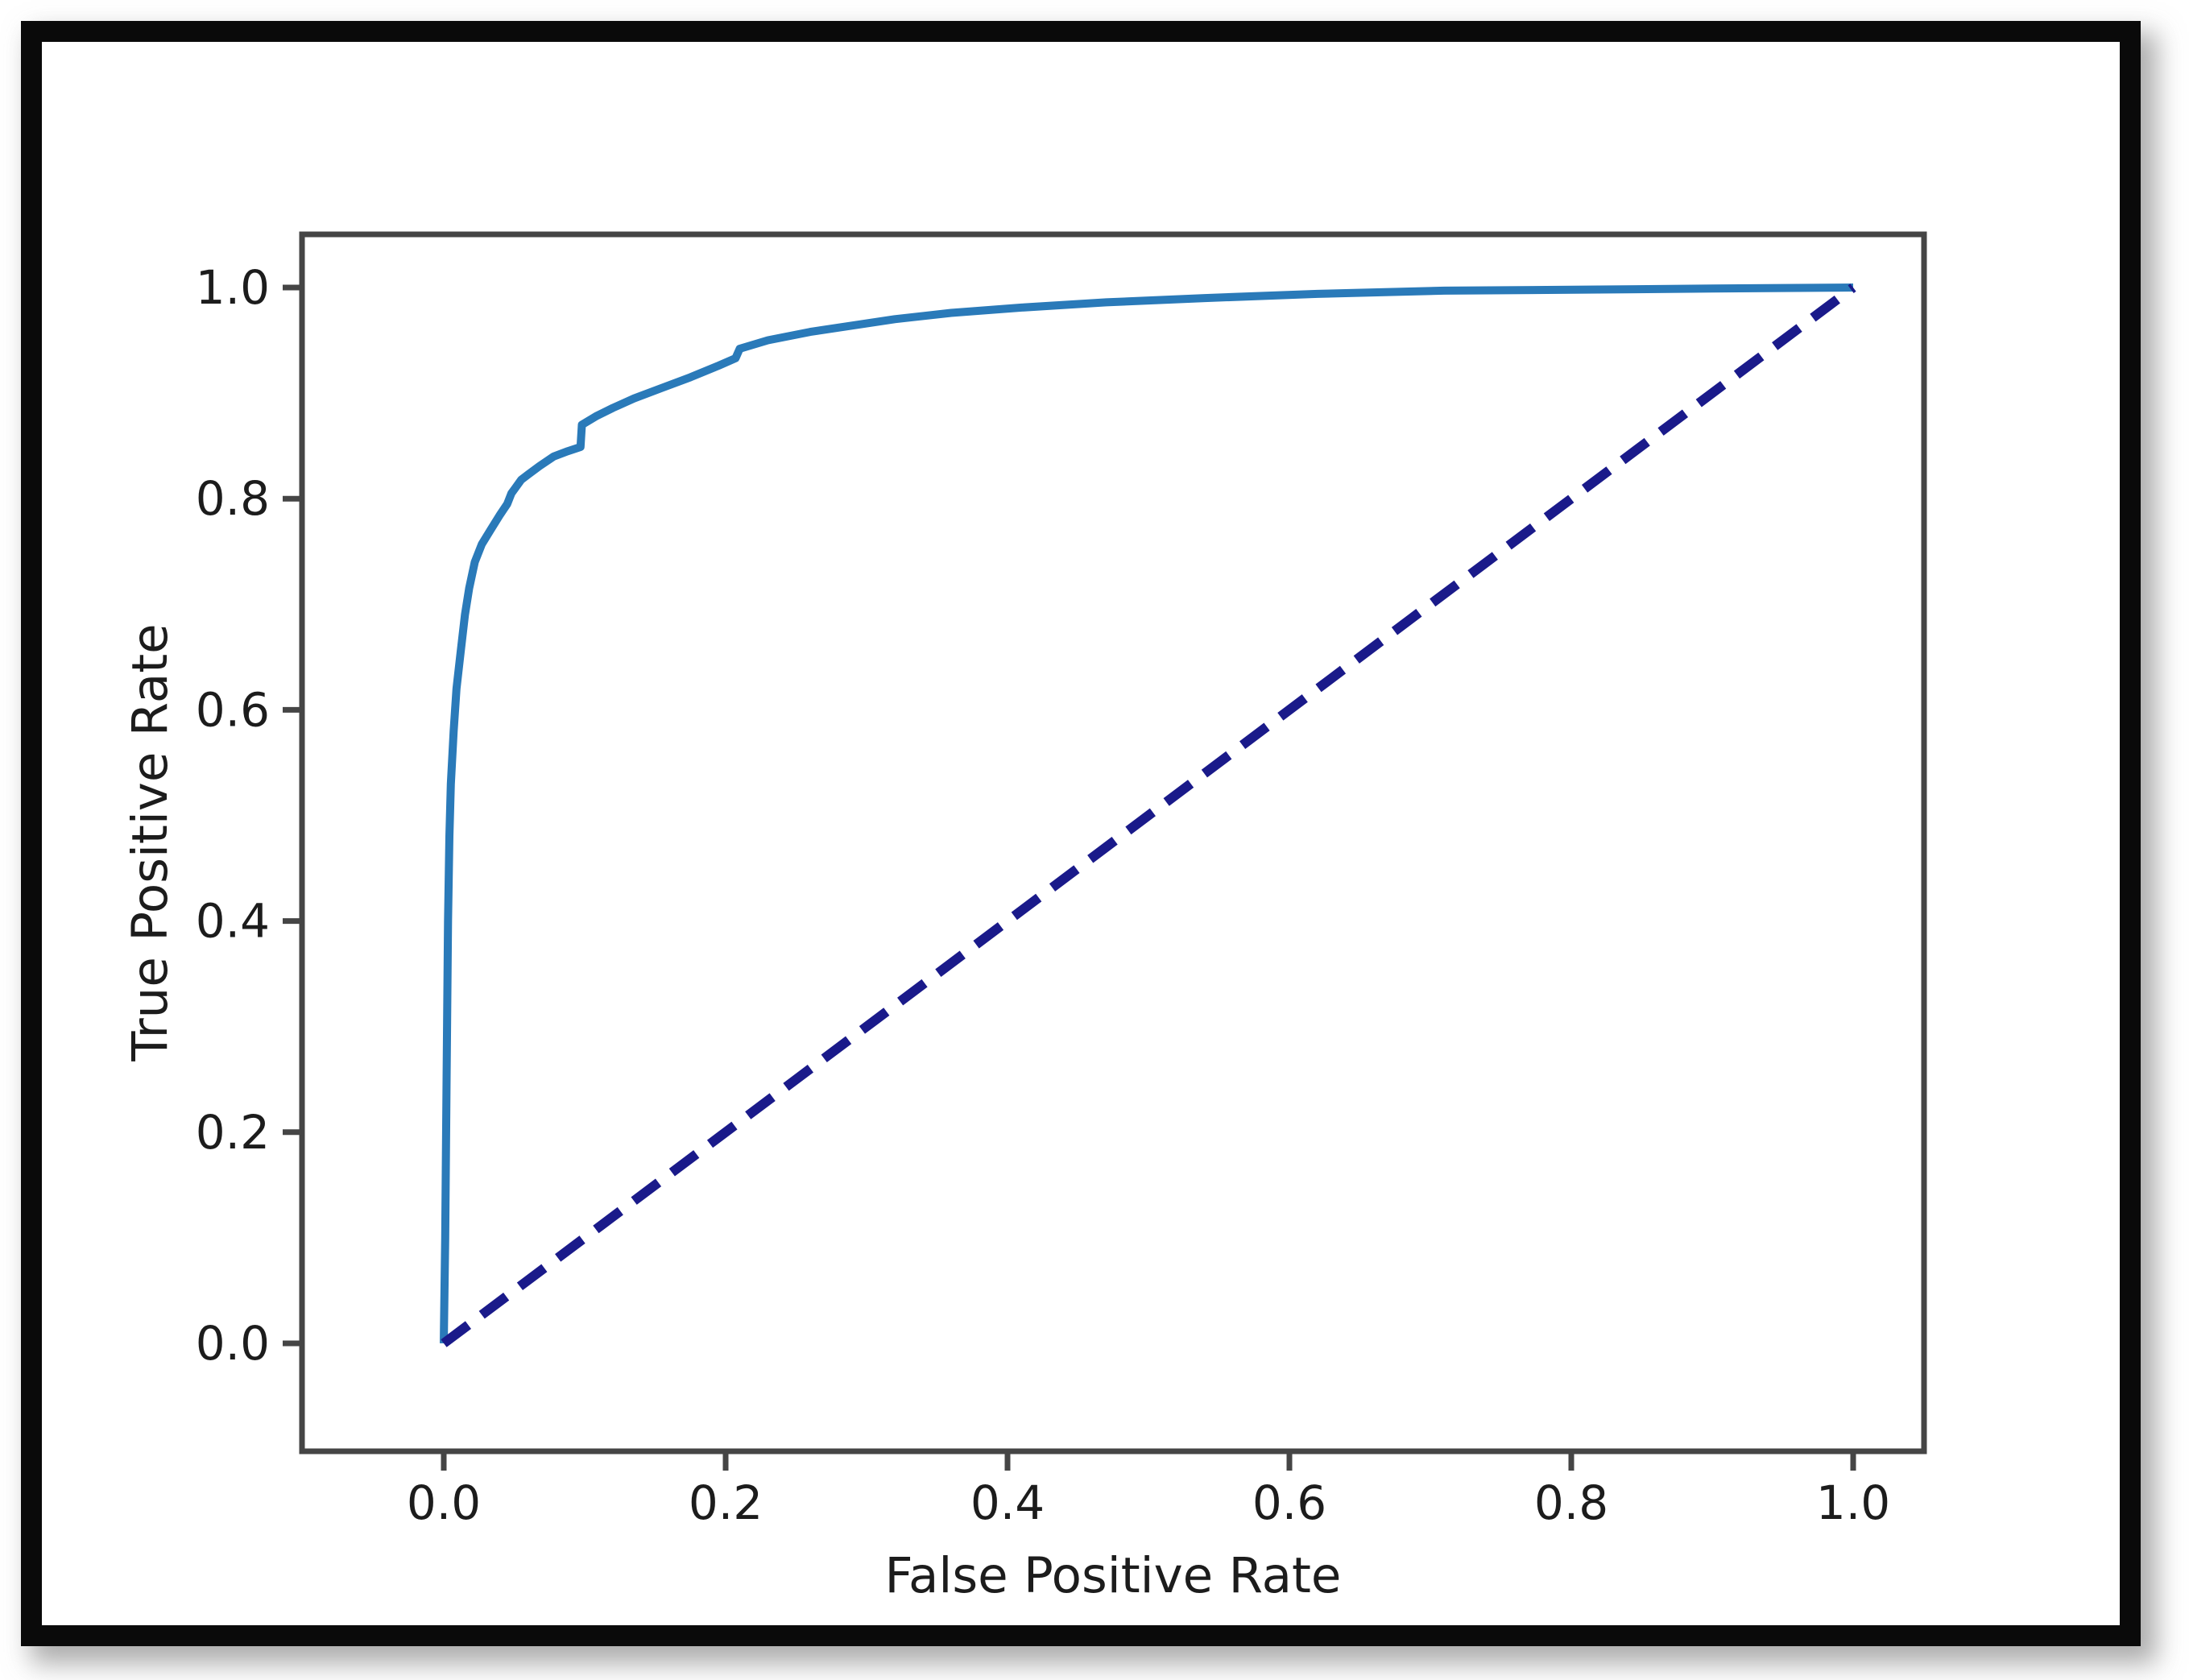 Image resolution: width=2189 pixels, height=1680 pixels. I want to click on x-axis-label: False Positive Rate, so click(1113, 1575).